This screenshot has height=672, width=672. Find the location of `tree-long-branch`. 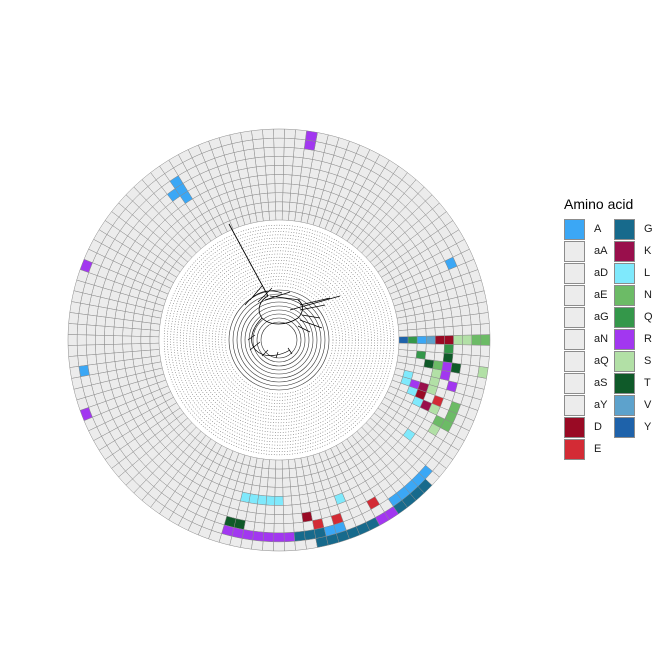

tree-long-branch is located at coordinates (248, 260).